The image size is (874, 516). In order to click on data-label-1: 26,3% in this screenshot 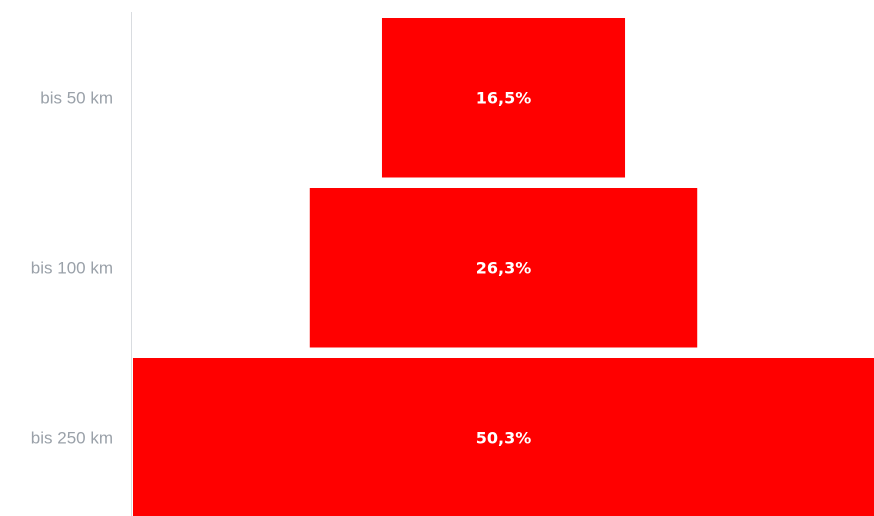, I will do `click(504, 267)`.